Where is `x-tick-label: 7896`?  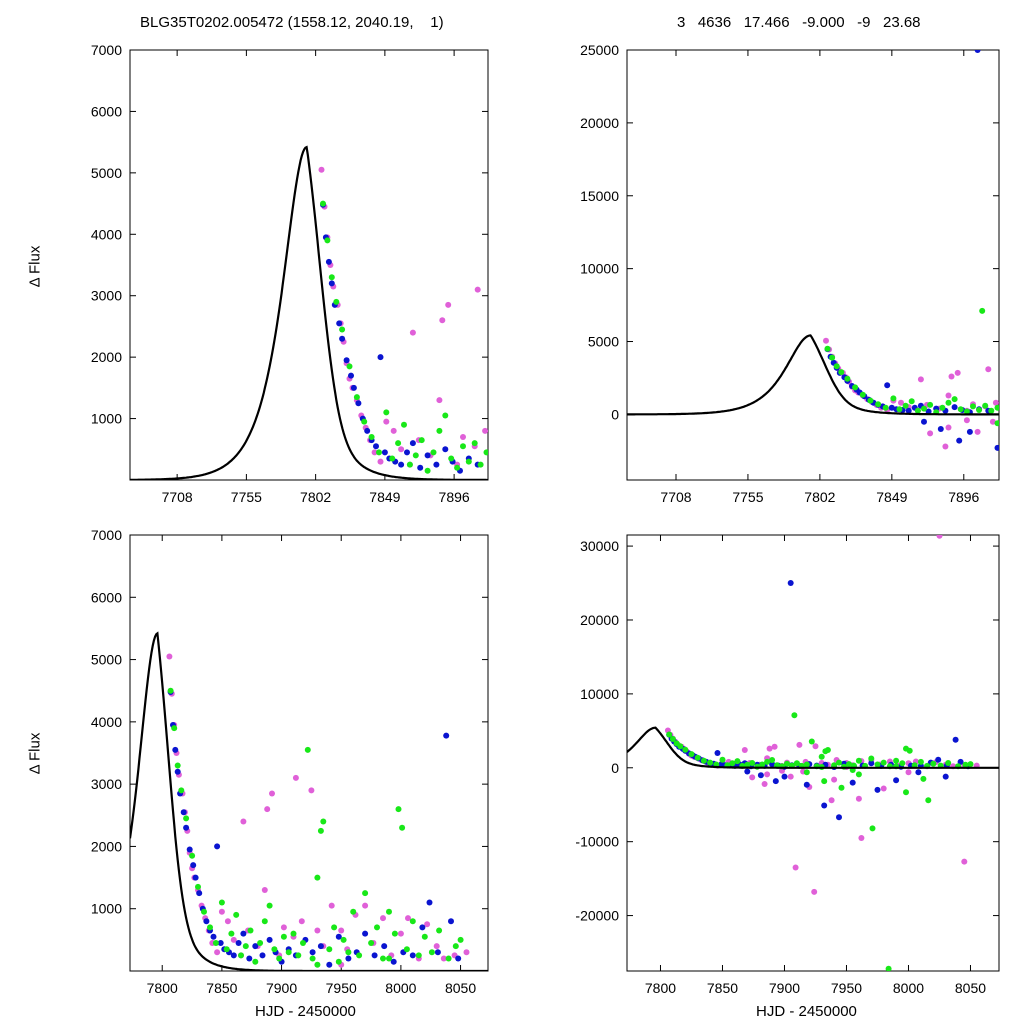 x-tick-label: 7896 is located at coordinates (454, 497).